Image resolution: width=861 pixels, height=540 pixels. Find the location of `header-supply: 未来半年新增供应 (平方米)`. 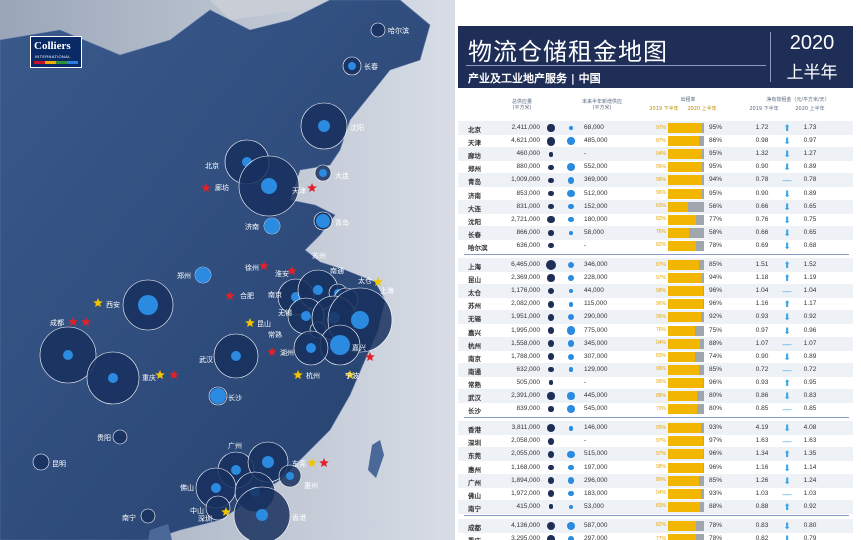

header-supply: 未来半年新增供应 (平方米) is located at coordinates (601, 105).